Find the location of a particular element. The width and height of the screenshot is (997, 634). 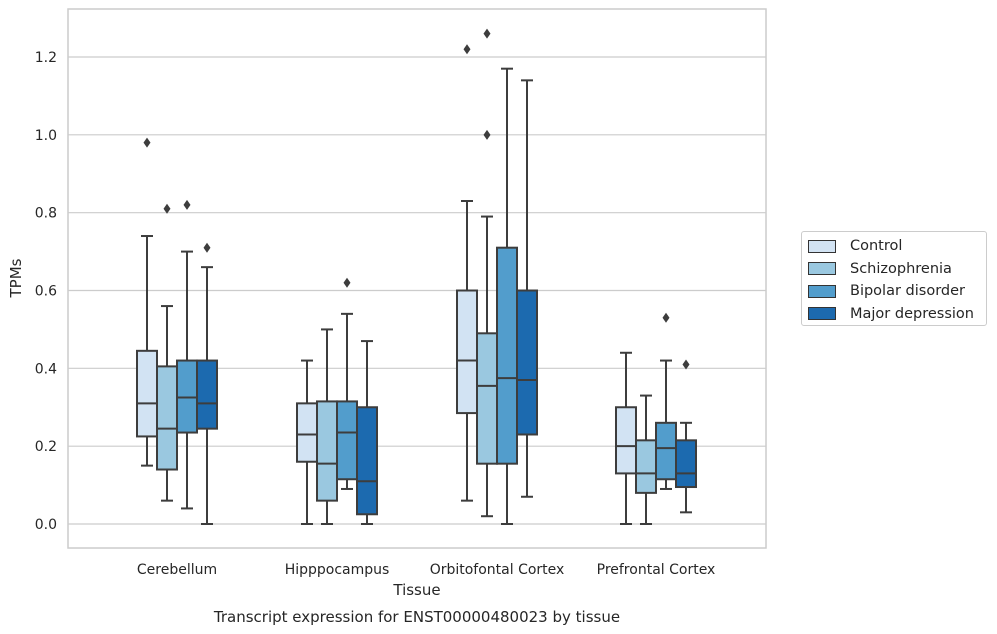

legend-swatch-major-depression is located at coordinates (822, 314).